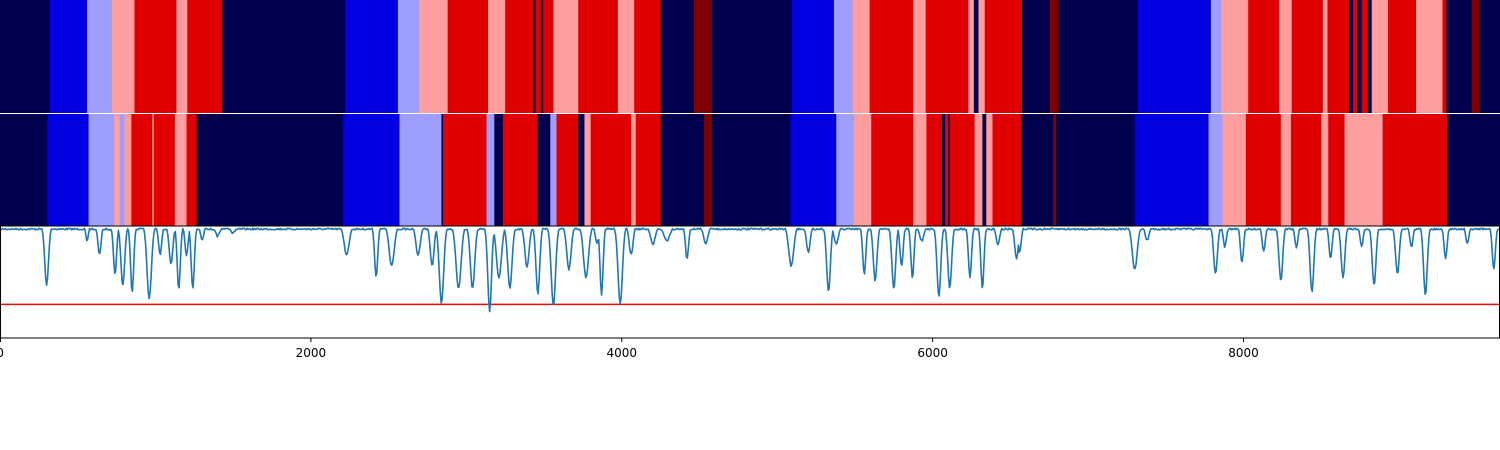 Image resolution: width=1500 pixels, height=450 pixels. What do you see at coordinates (311, 353) in the screenshot?
I see `x-tick-label: 2000` at bounding box center [311, 353].